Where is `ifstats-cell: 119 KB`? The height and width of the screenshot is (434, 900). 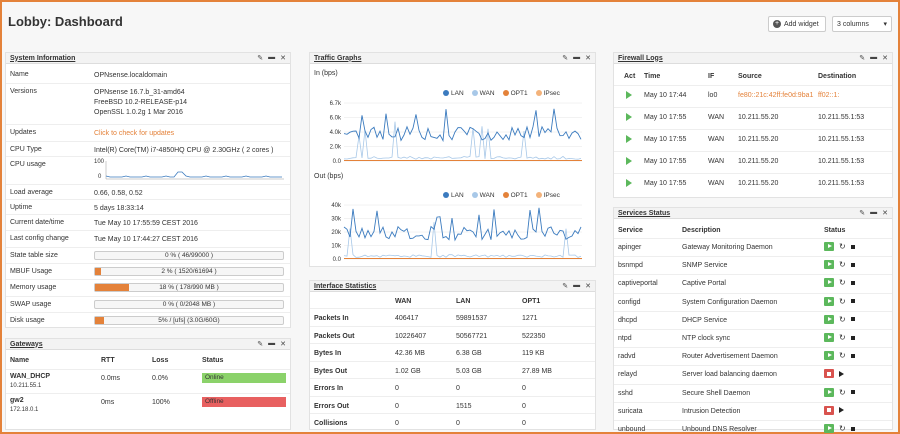
ifstats-cell: 119 KB is located at coordinates (533, 353).